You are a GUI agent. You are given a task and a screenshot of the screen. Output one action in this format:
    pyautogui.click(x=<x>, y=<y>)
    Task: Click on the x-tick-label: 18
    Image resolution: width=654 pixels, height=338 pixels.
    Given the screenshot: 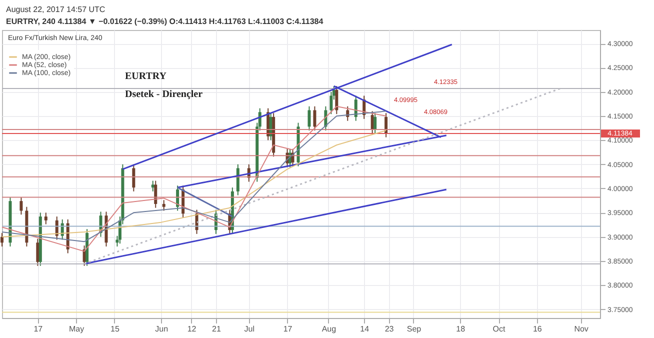 What is the action you would take?
    pyautogui.click(x=461, y=329)
    